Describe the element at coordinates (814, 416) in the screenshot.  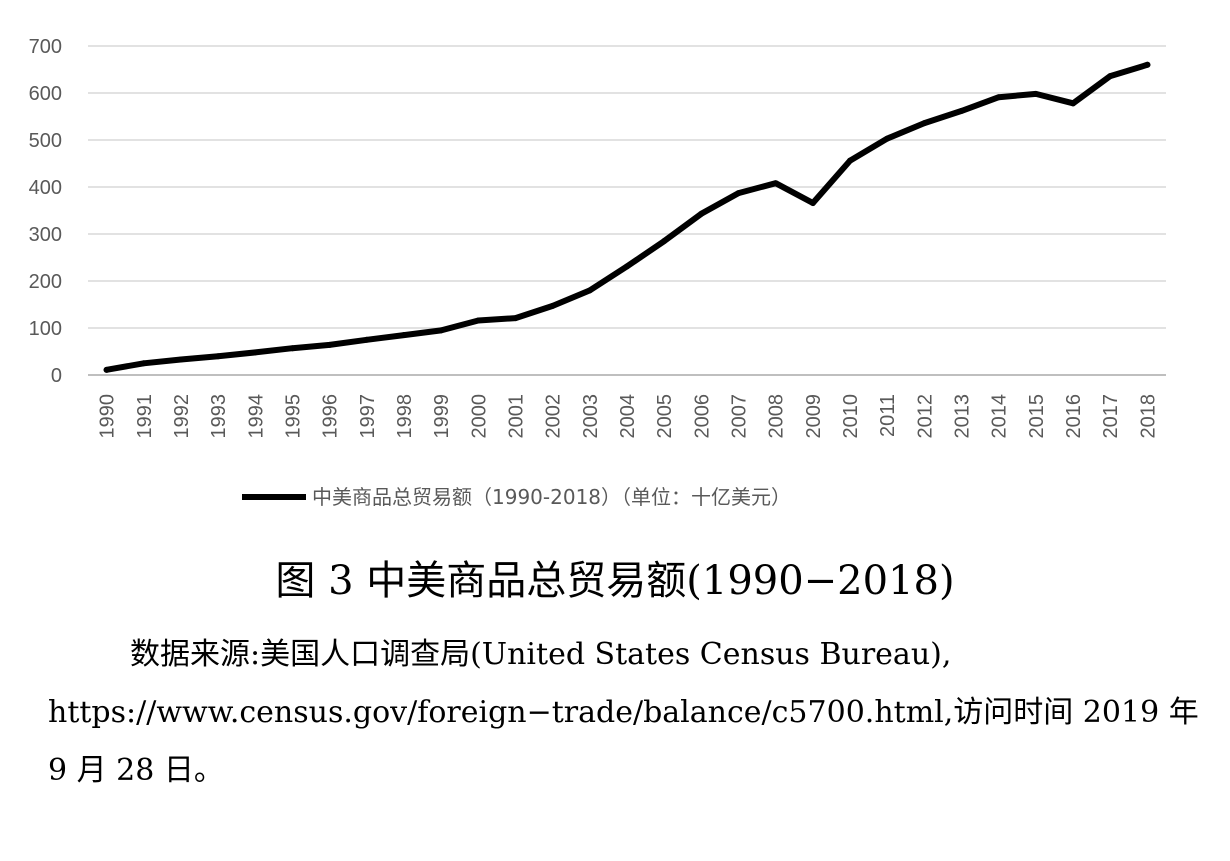
I see `x-tick-label: 2009` at that location.